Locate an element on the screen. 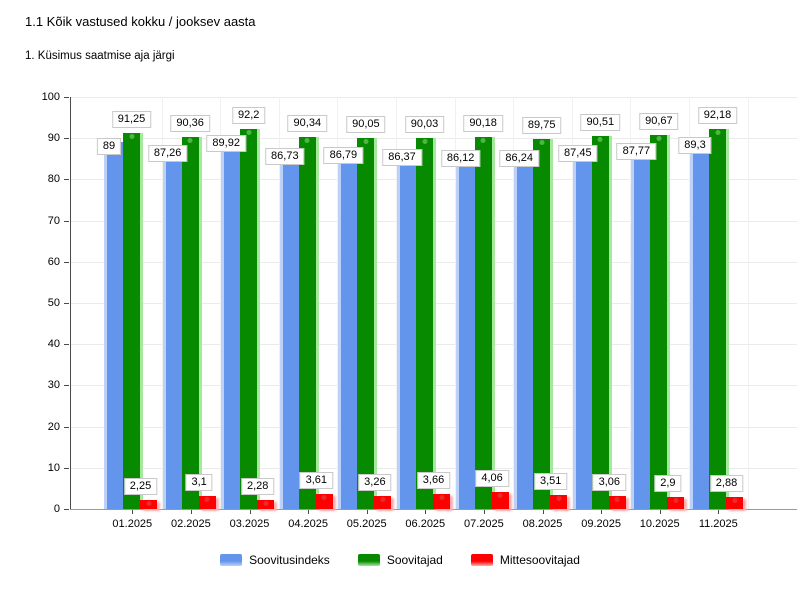 The height and width of the screenshot is (600, 800). value-label: 87,45 is located at coordinates (578, 153).